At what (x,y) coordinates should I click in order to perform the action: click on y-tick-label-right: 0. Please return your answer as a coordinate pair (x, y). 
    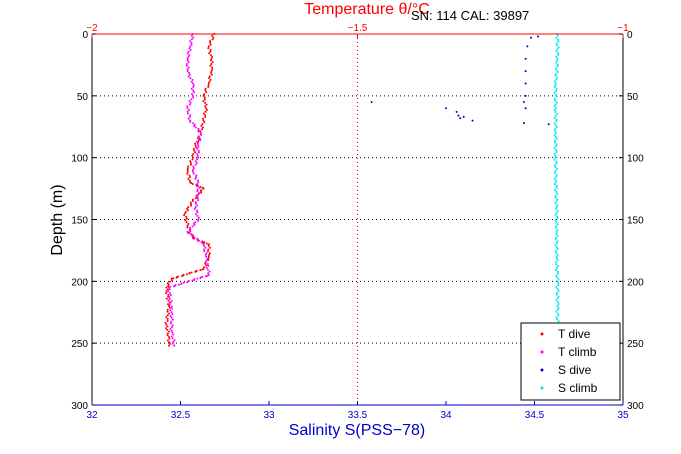
    Looking at the image, I should click on (630, 35).